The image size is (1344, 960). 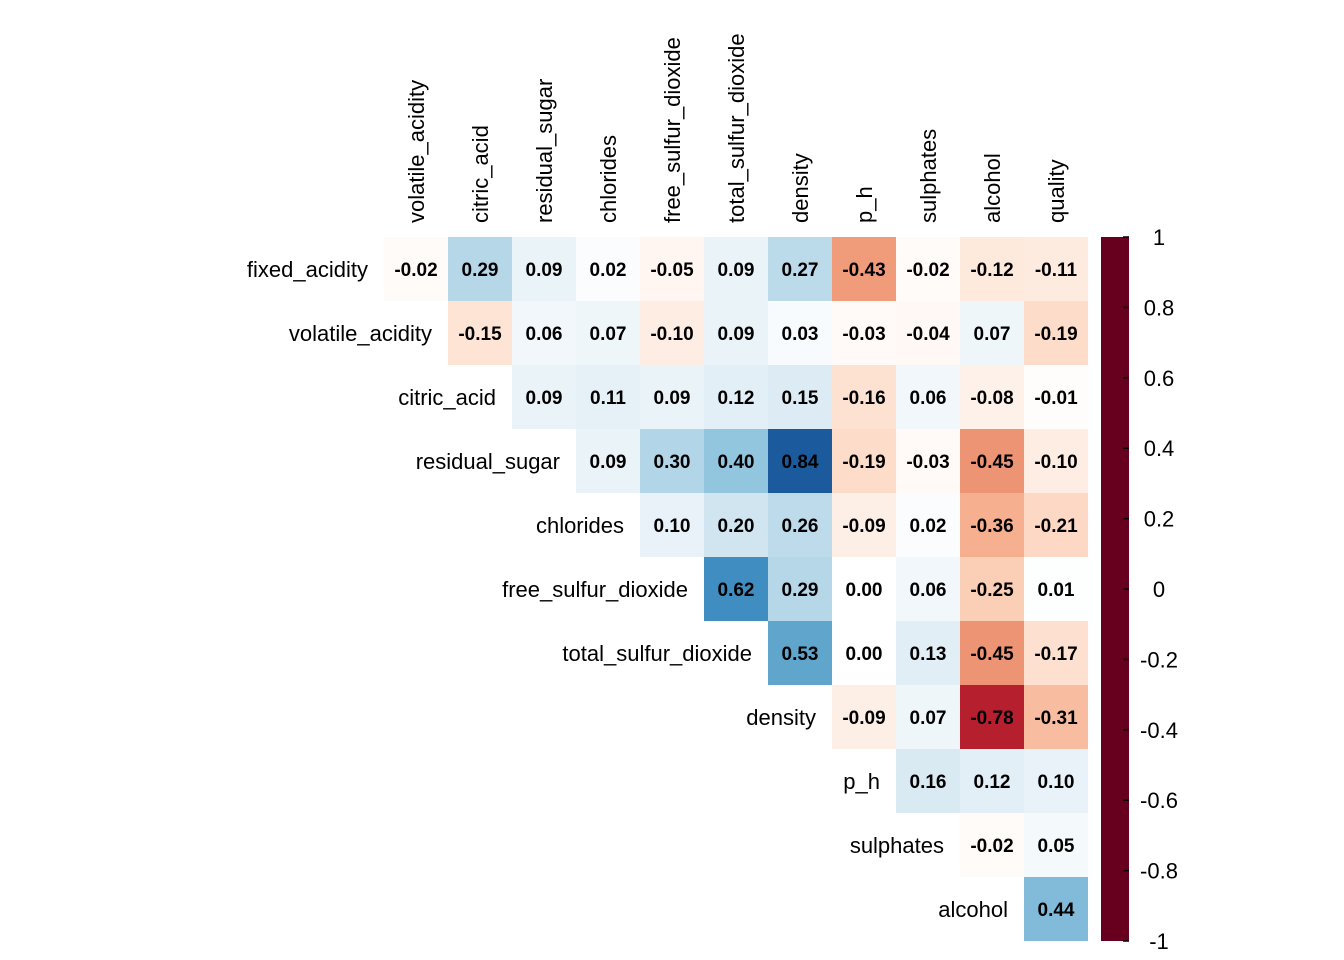 I want to click on column-label: citric_acid, so click(x=480, y=174).